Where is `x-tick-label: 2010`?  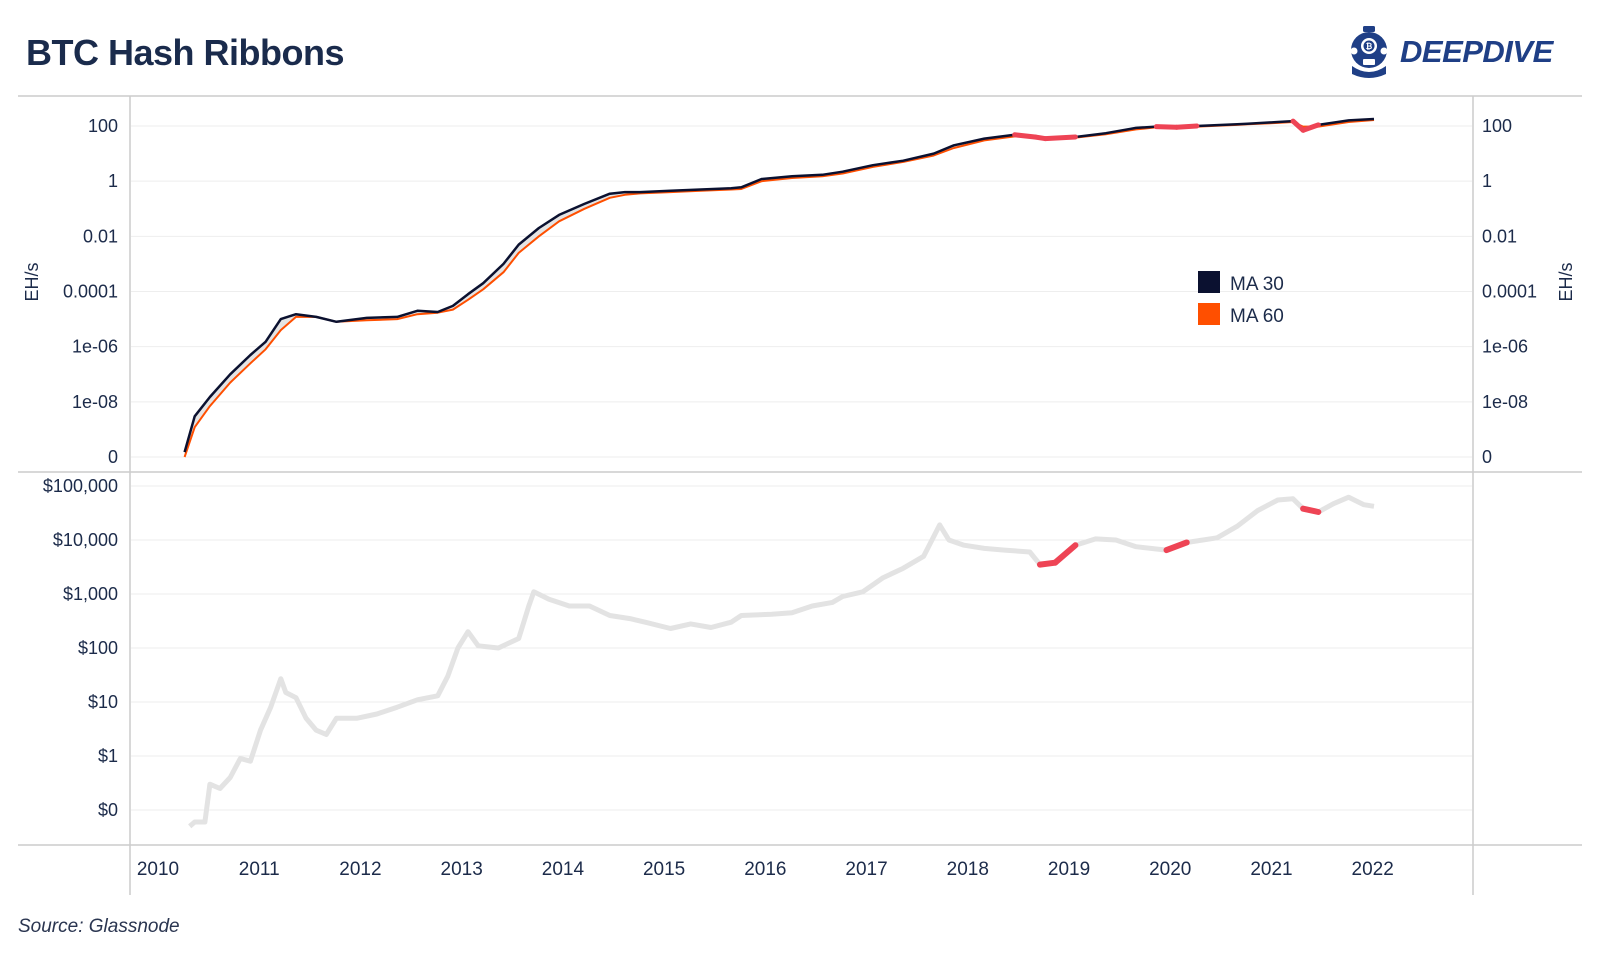
x-tick-label: 2010 is located at coordinates (158, 869).